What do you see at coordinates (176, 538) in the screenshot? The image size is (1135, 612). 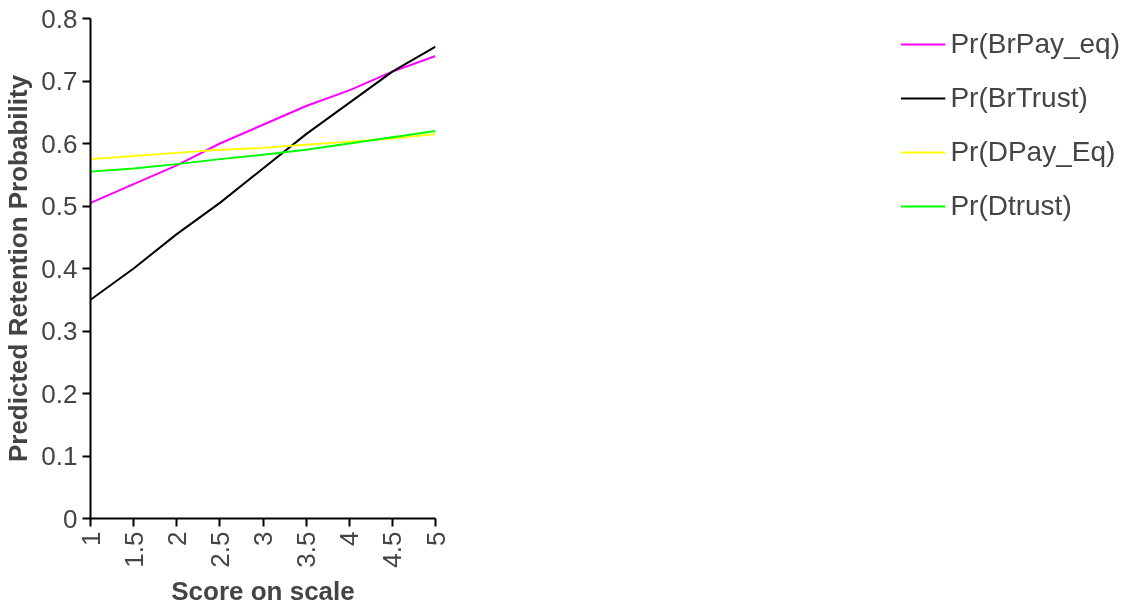 I see `x-tick-label: 2` at bounding box center [176, 538].